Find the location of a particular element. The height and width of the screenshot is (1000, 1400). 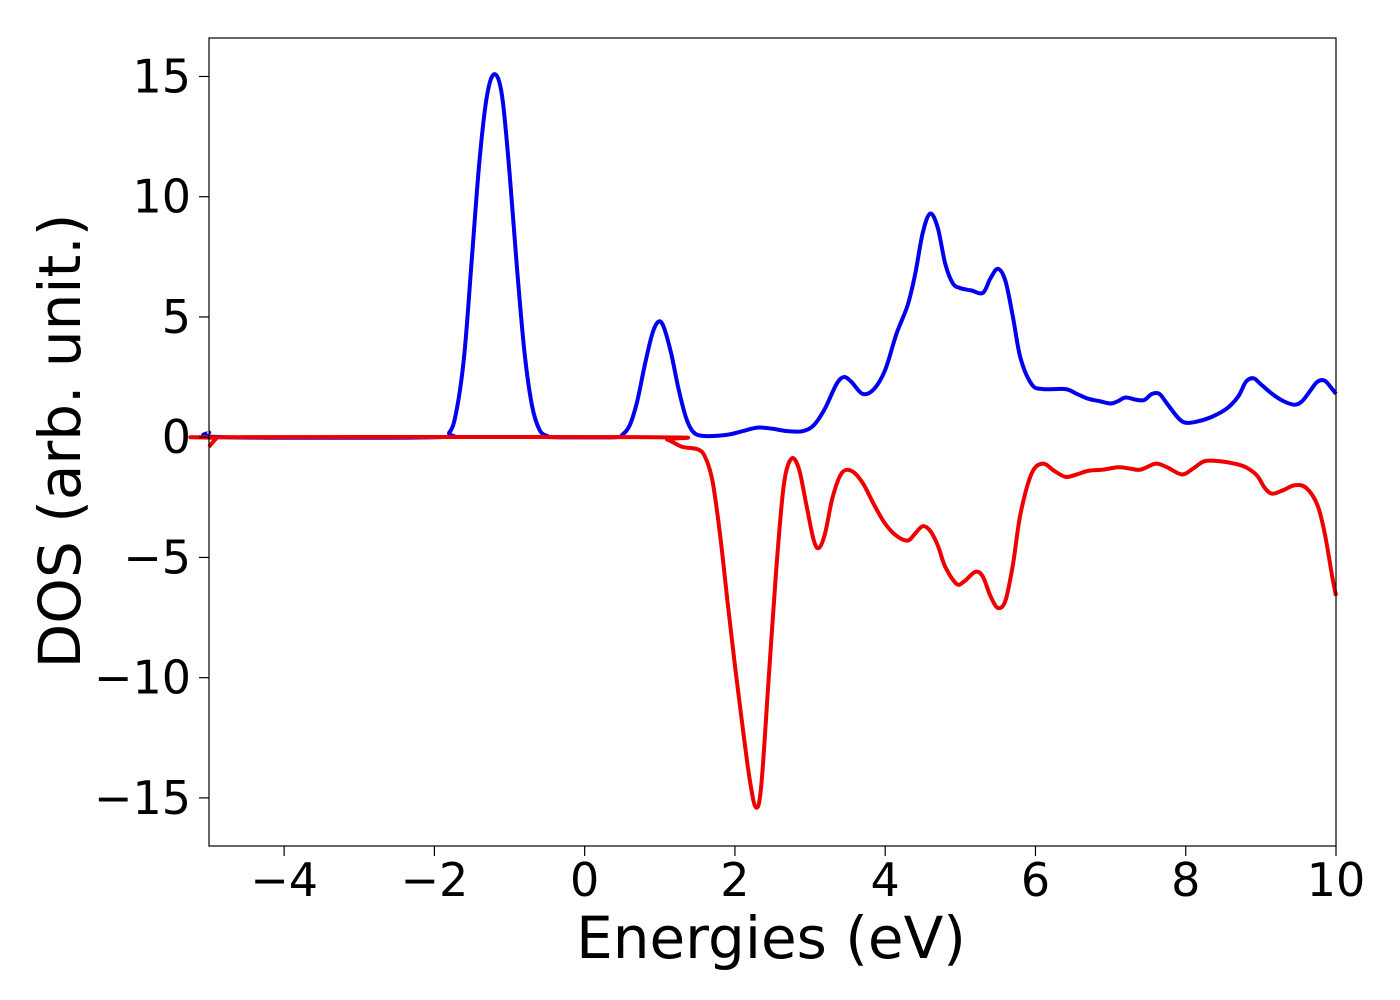

x-tick-label: 8 is located at coordinates (1185, 880).